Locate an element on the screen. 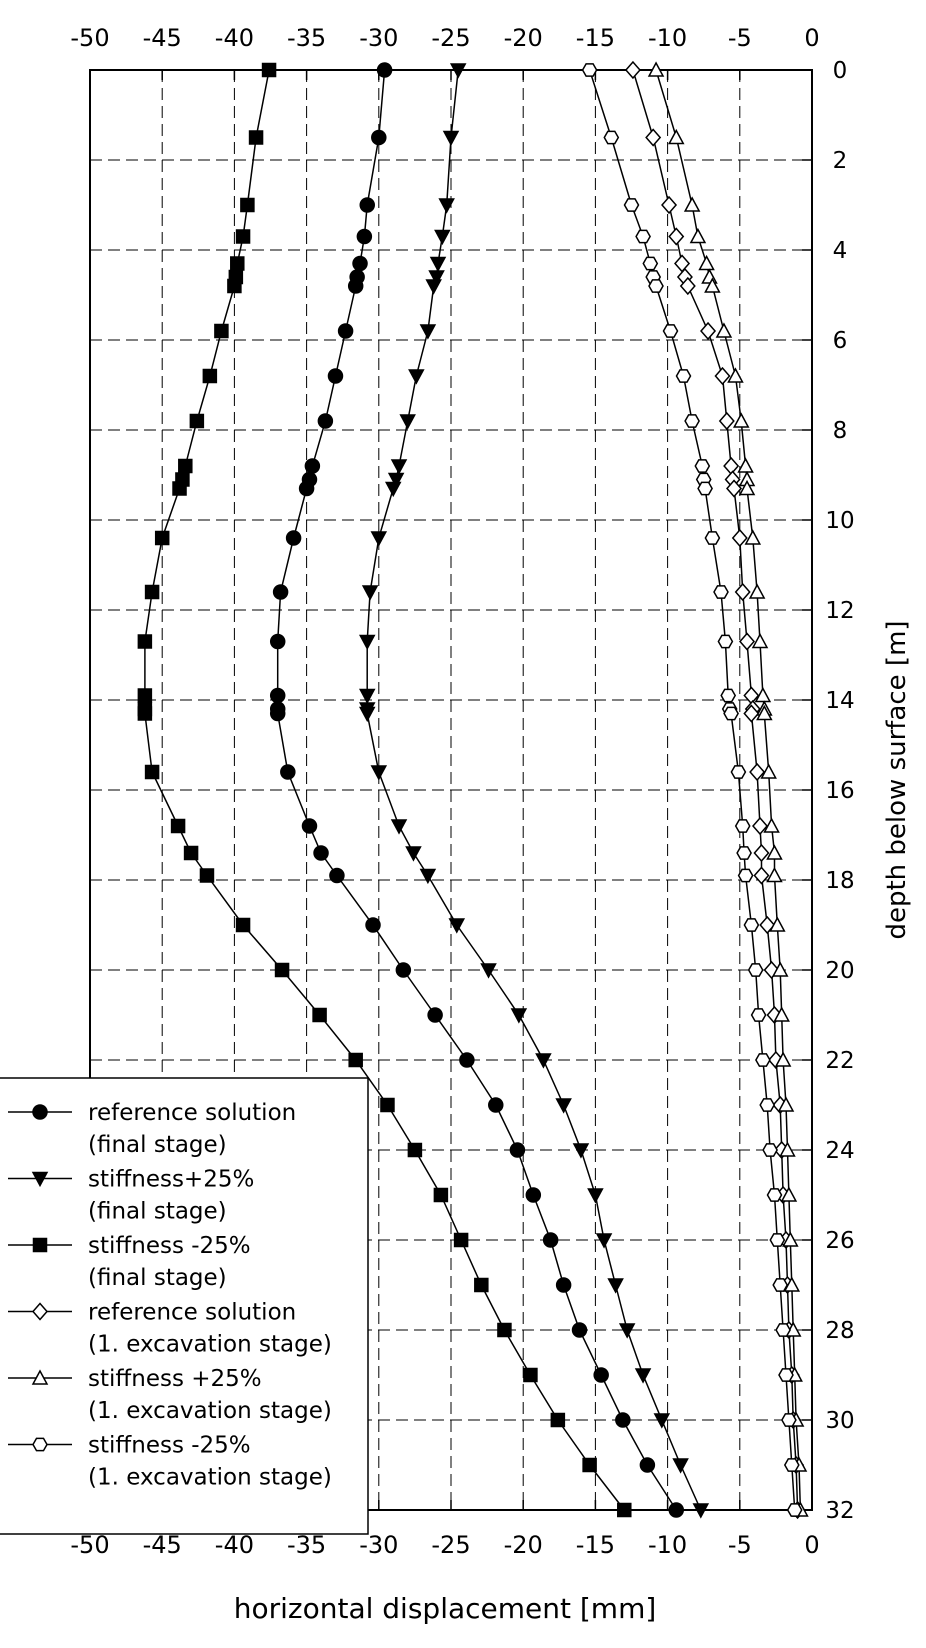 Image resolution: width=926 pixels, height=1648 pixels. x-tick-label-bottom: -30 is located at coordinates (378, 1545).